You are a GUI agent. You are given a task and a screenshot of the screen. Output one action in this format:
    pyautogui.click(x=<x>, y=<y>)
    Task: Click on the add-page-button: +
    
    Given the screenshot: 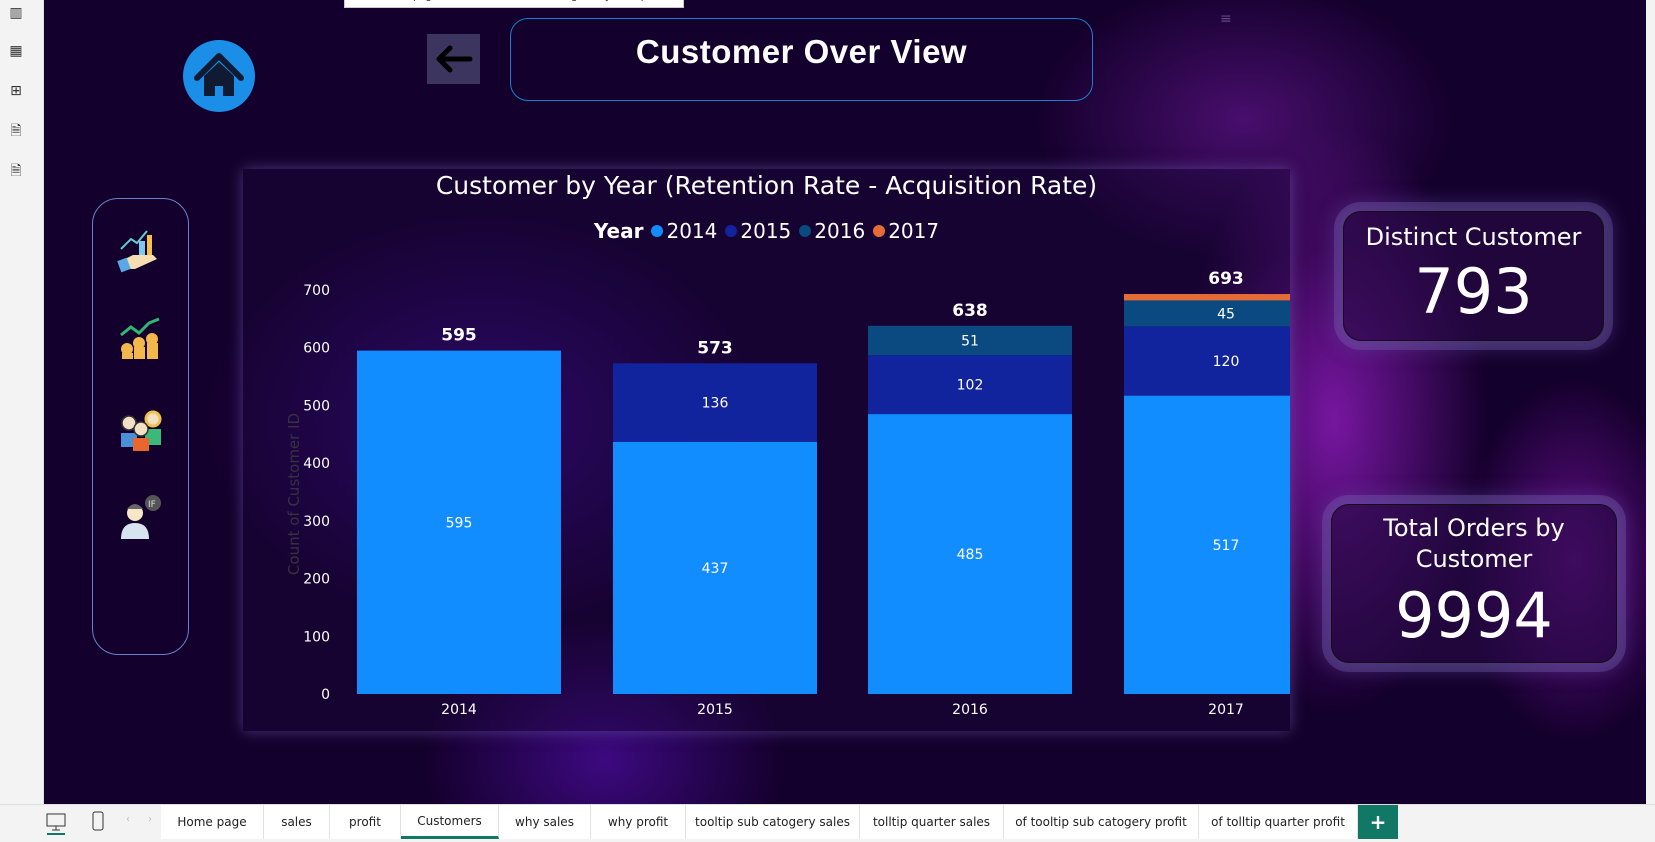 What is the action you would take?
    pyautogui.click(x=1378, y=822)
    